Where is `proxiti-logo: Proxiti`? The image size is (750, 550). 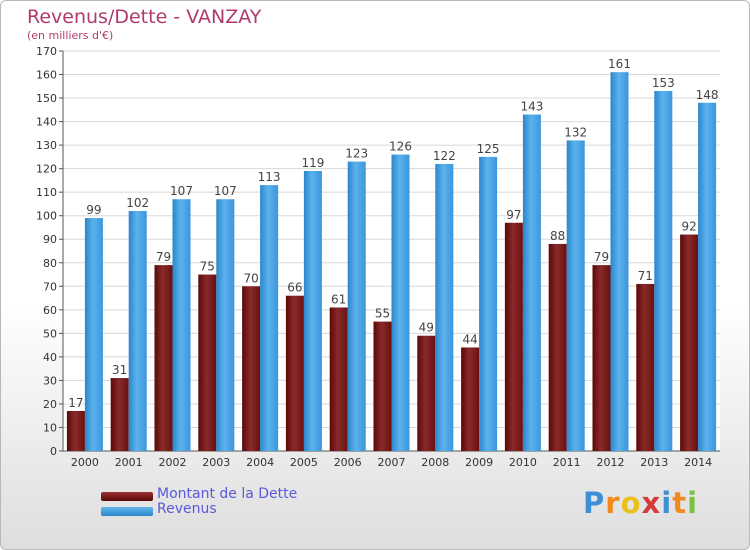 proxiti-logo: Proxiti is located at coordinates (640, 503).